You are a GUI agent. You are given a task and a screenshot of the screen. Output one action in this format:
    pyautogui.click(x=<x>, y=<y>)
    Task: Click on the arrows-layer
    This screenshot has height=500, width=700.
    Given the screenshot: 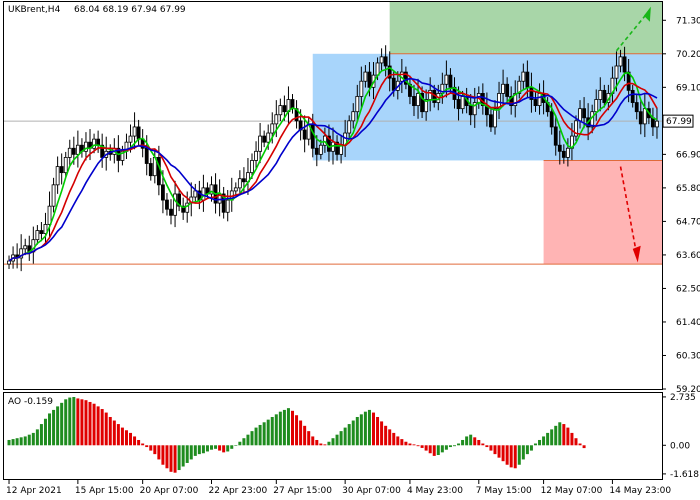 What is the action you would take?
    pyautogui.click(x=633, y=134)
    